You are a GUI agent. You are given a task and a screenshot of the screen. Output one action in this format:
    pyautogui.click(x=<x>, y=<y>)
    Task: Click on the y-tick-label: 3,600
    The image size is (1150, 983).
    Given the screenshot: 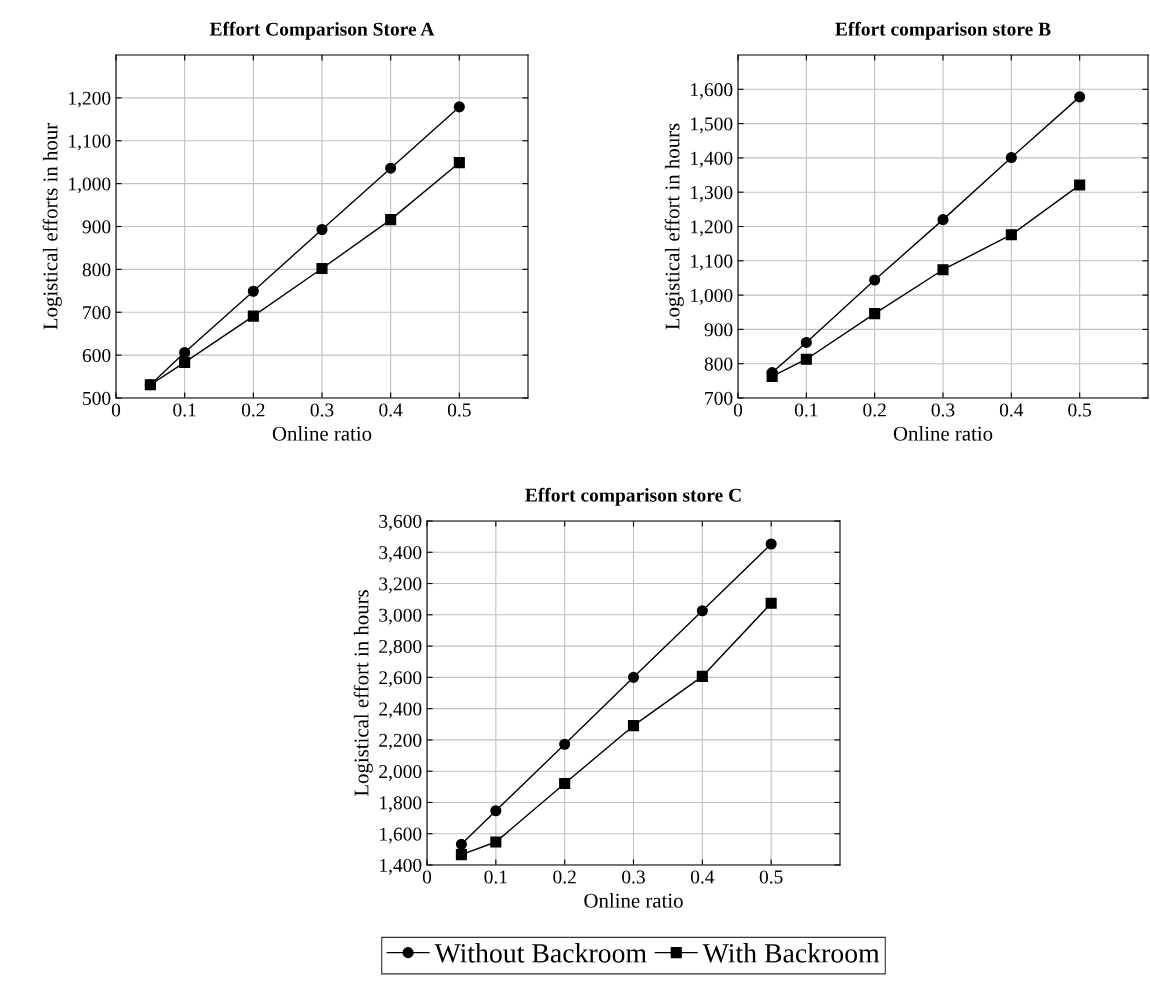 What is the action you would take?
    pyautogui.click(x=400, y=522)
    